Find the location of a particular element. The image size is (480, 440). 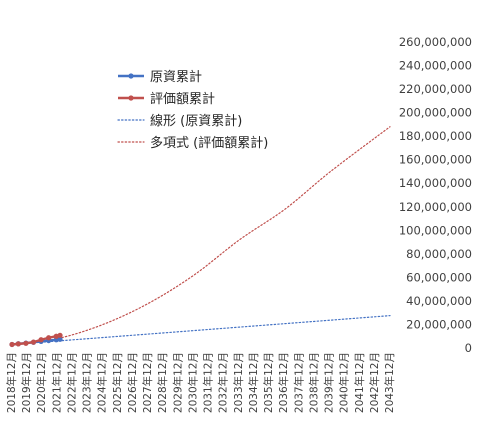

x-tick-label: 2028年12月 is located at coordinates (162, 382).